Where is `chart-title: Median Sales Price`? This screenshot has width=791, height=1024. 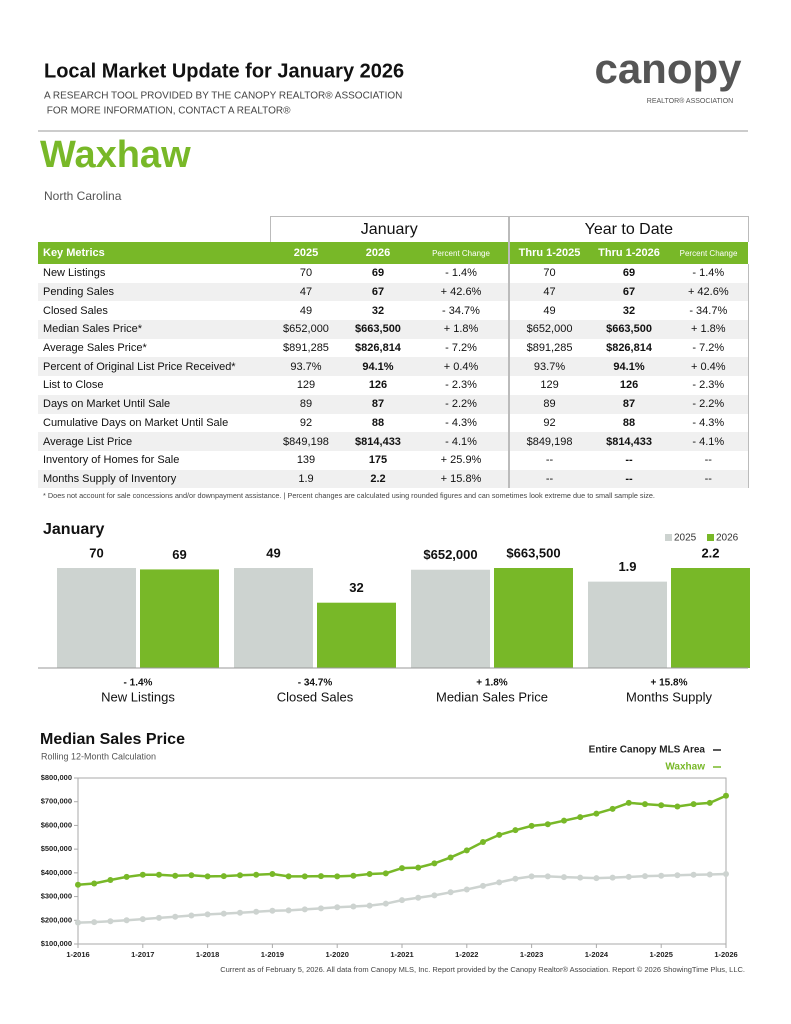
chart-title: Median Sales Price is located at coordinates (112, 739).